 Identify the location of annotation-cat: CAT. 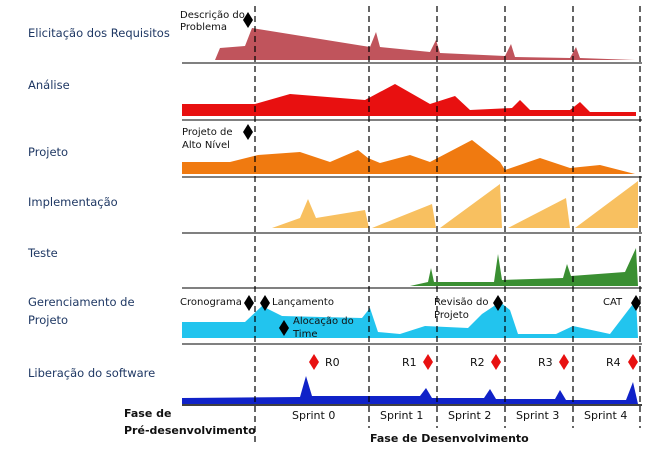
(613, 302).